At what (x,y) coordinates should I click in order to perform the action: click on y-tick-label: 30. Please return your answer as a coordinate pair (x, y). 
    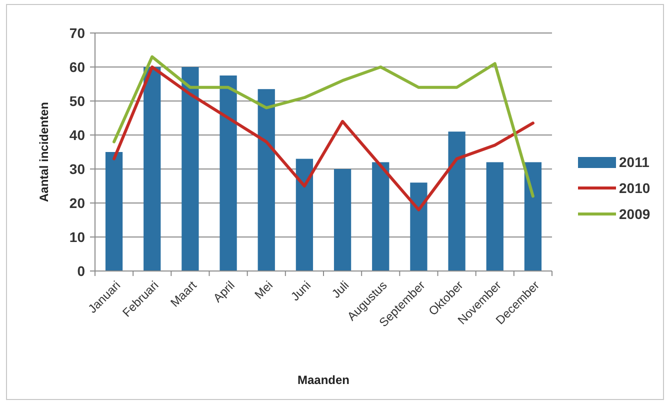
    Looking at the image, I should click on (77, 168).